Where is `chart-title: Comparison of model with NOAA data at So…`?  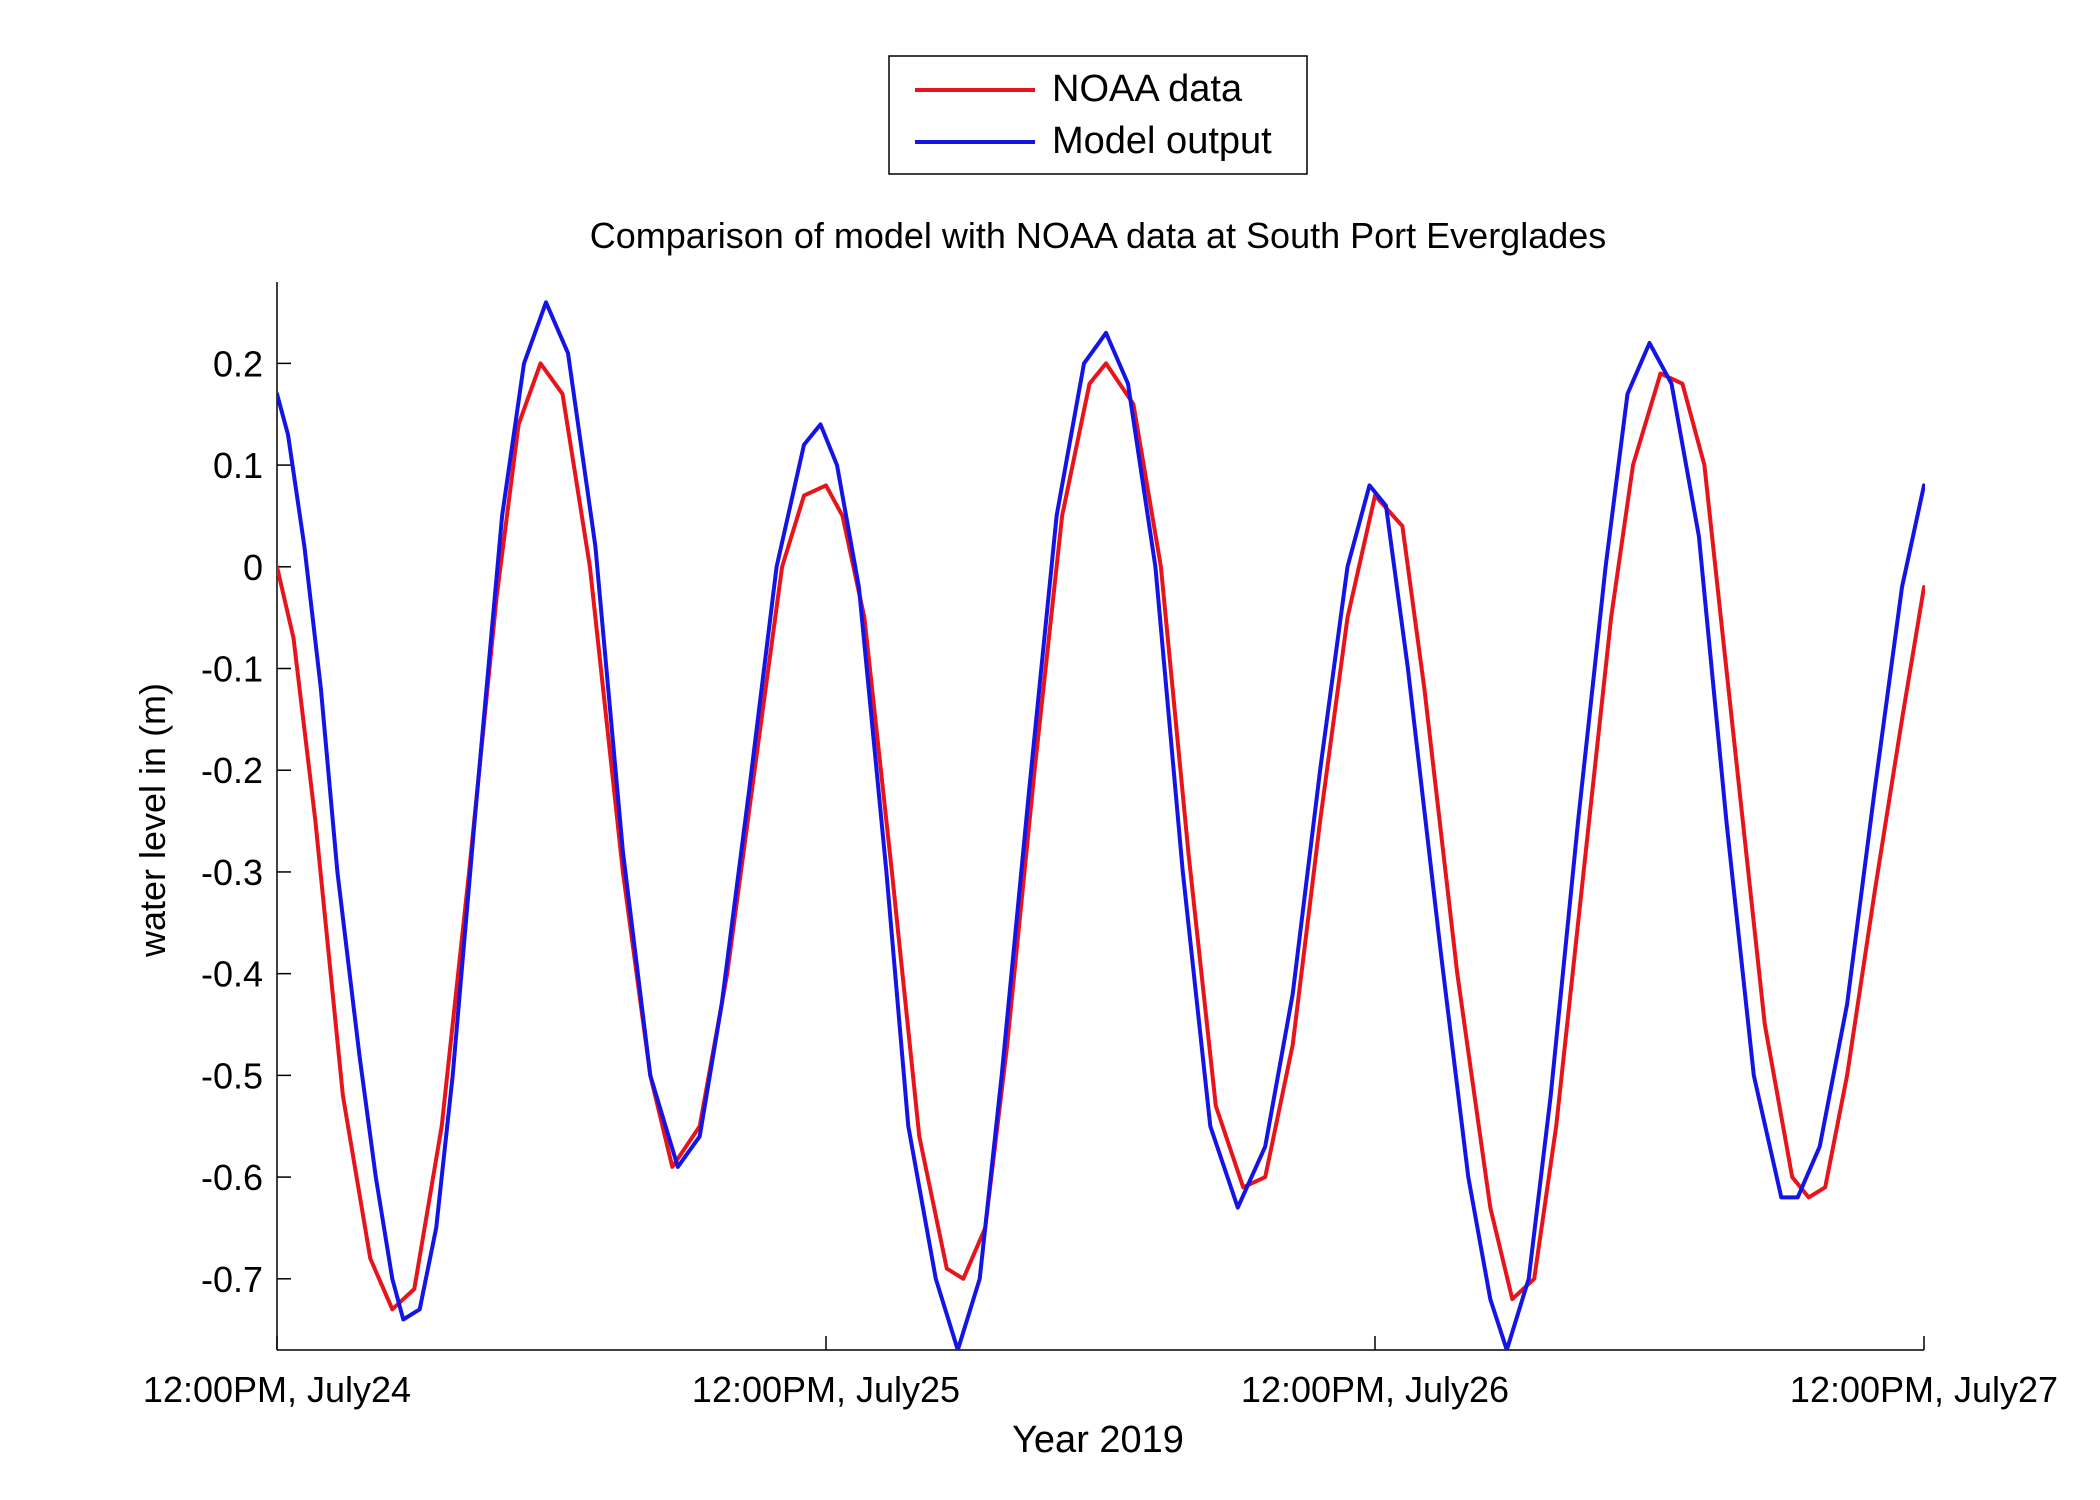 chart-title: Comparison of model with NOAA data at So… is located at coordinates (1098, 235).